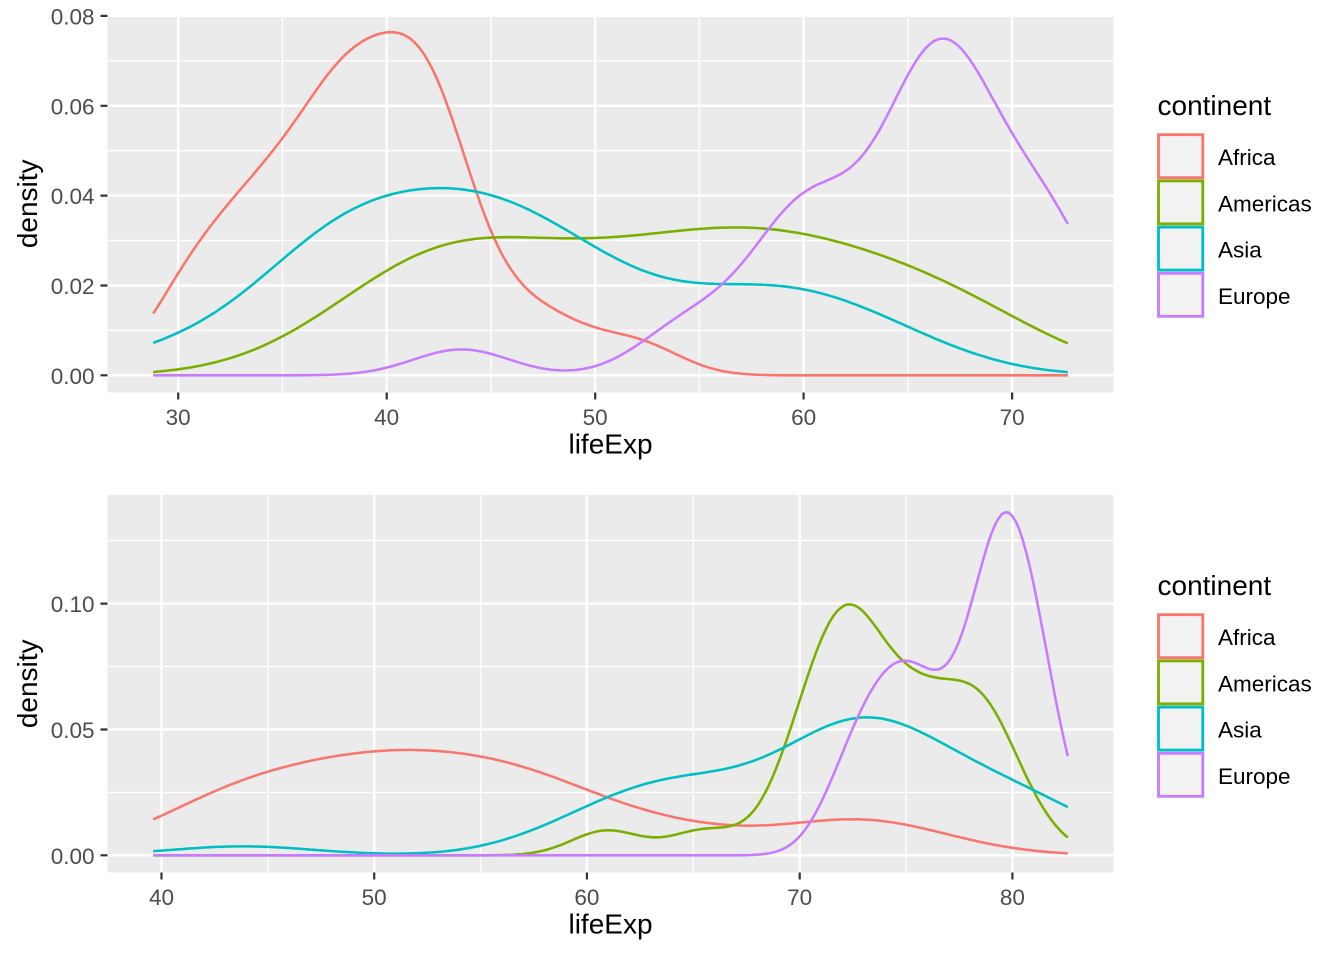  What do you see at coordinates (1012, 897) in the screenshot?
I see `svg-text: 80` at bounding box center [1012, 897].